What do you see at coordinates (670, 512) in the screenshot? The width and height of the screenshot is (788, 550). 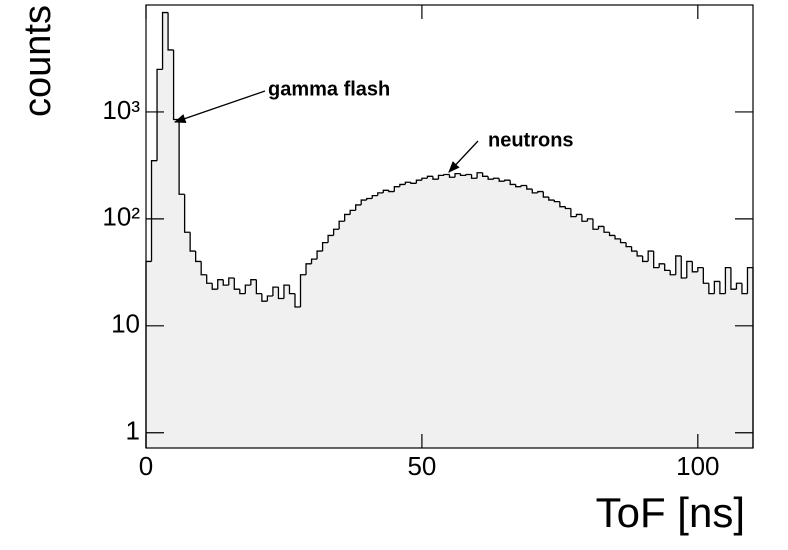 I see `x-axis-label: ToF [ns]` at bounding box center [670, 512].